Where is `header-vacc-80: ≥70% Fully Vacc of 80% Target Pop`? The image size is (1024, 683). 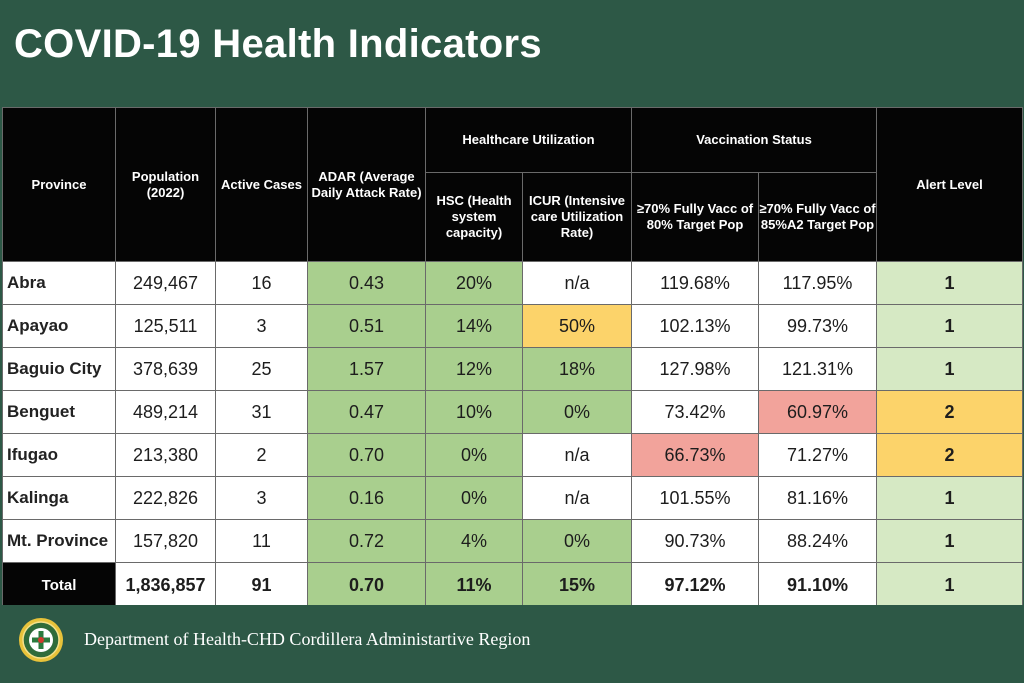 header-vacc-80: ≥70% Fully Vacc of 80% Target Pop is located at coordinates (695, 217).